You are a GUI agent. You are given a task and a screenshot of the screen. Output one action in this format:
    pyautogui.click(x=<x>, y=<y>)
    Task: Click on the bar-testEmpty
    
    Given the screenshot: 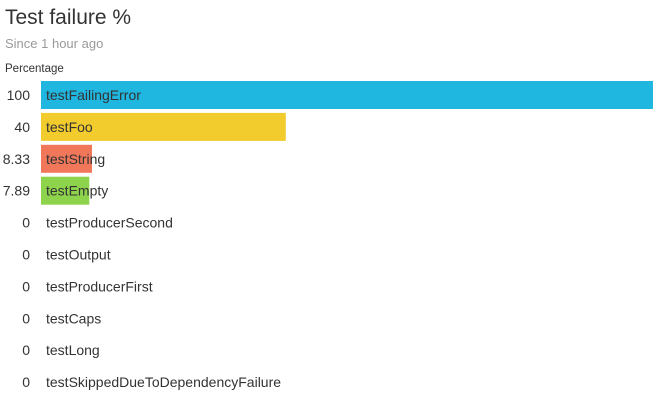 What is the action you would take?
    pyautogui.click(x=65, y=190)
    